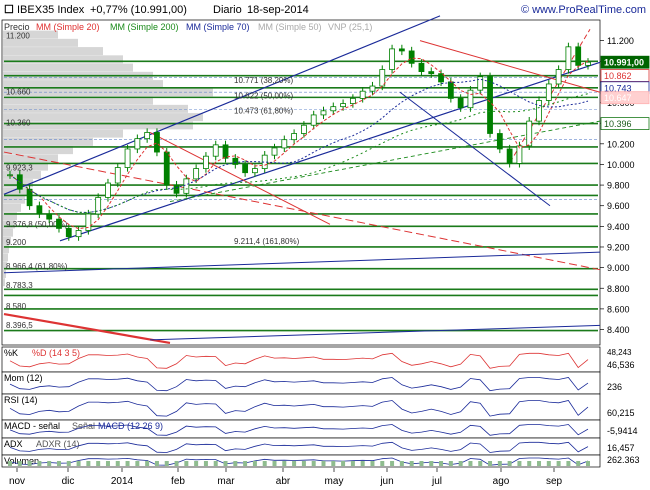 The width and height of the screenshot is (650, 490). I want to click on checkbox-icon: ☐, so click(9, 10).